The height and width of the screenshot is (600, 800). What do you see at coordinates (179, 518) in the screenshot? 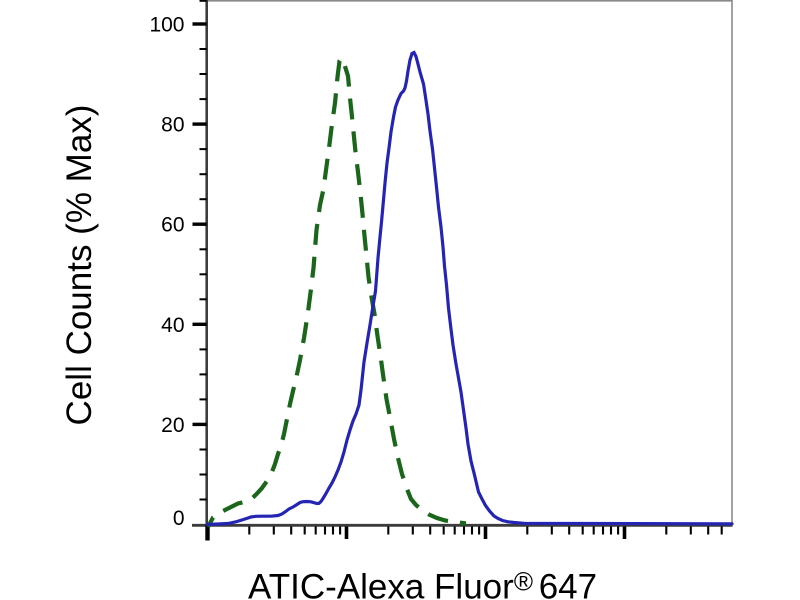
I see `svg-text: 0` at bounding box center [179, 518].